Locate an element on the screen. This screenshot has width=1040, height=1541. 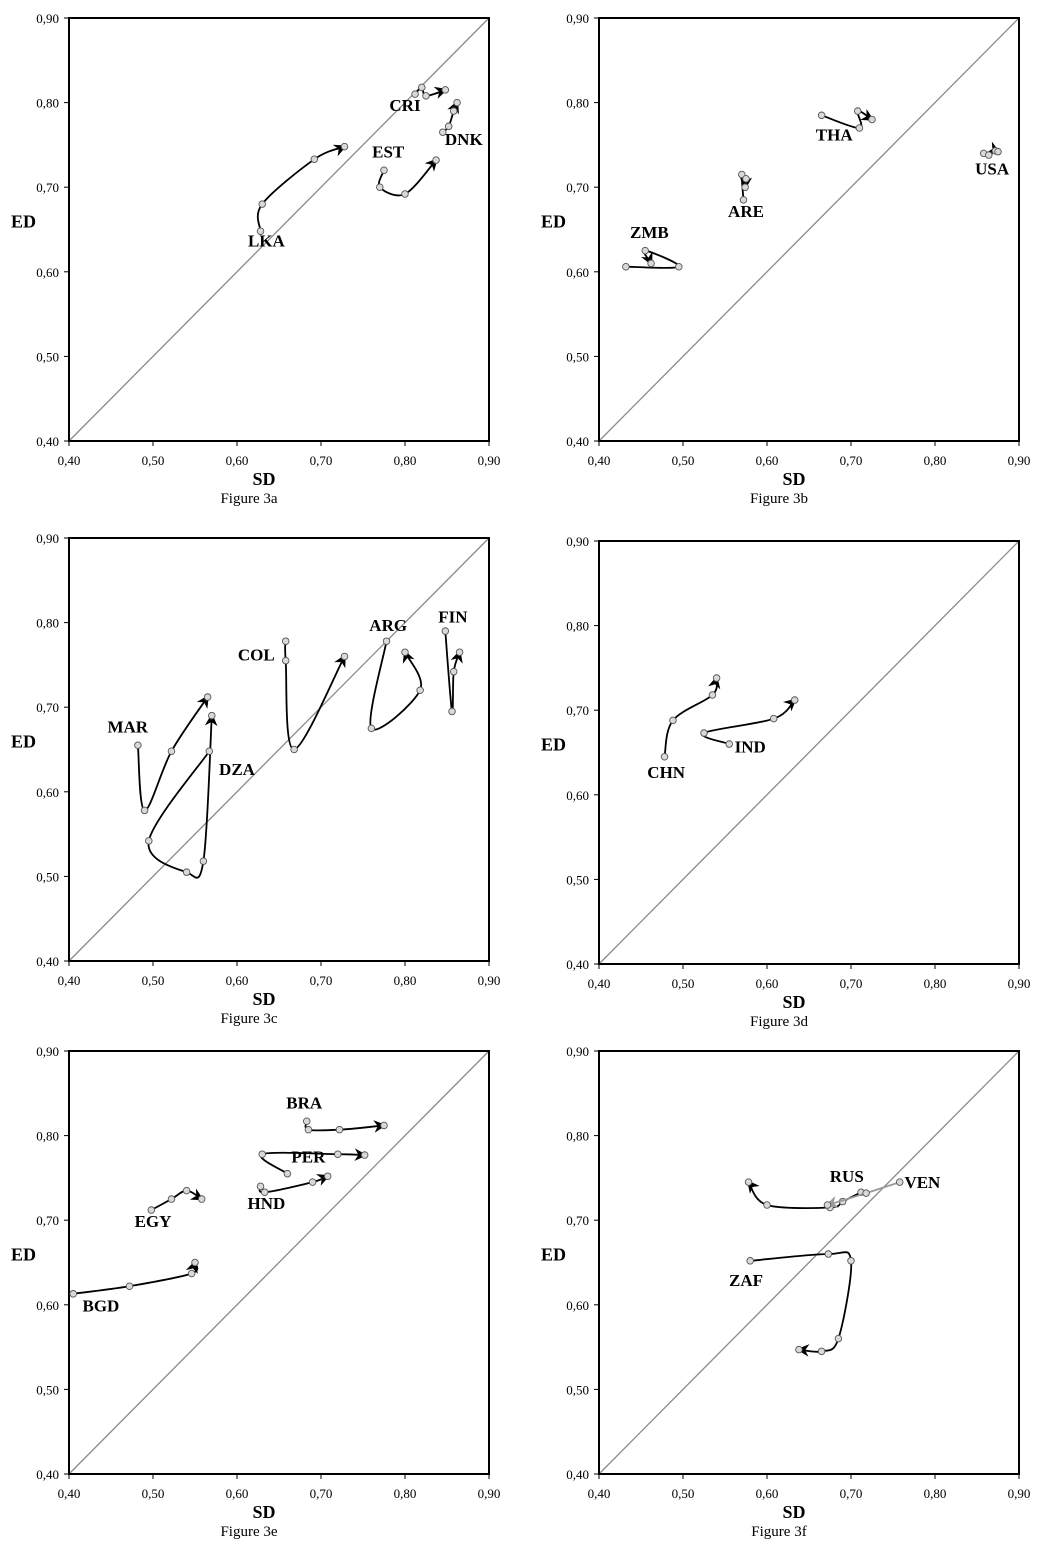
data-point-usa is located at coordinates (989, 155).